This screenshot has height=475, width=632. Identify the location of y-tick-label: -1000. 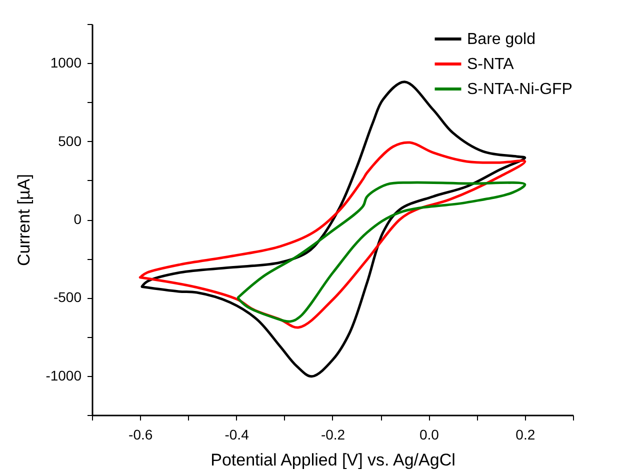
(64, 375).